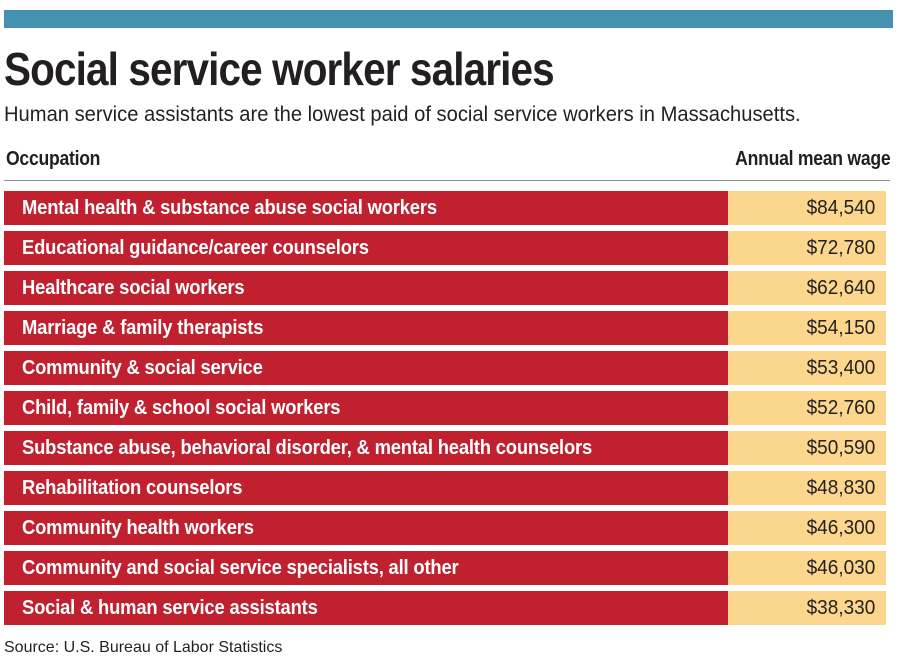 The image size is (900, 668). I want to click on occupation-label: Educational guidance/career counselors, so click(195, 247).